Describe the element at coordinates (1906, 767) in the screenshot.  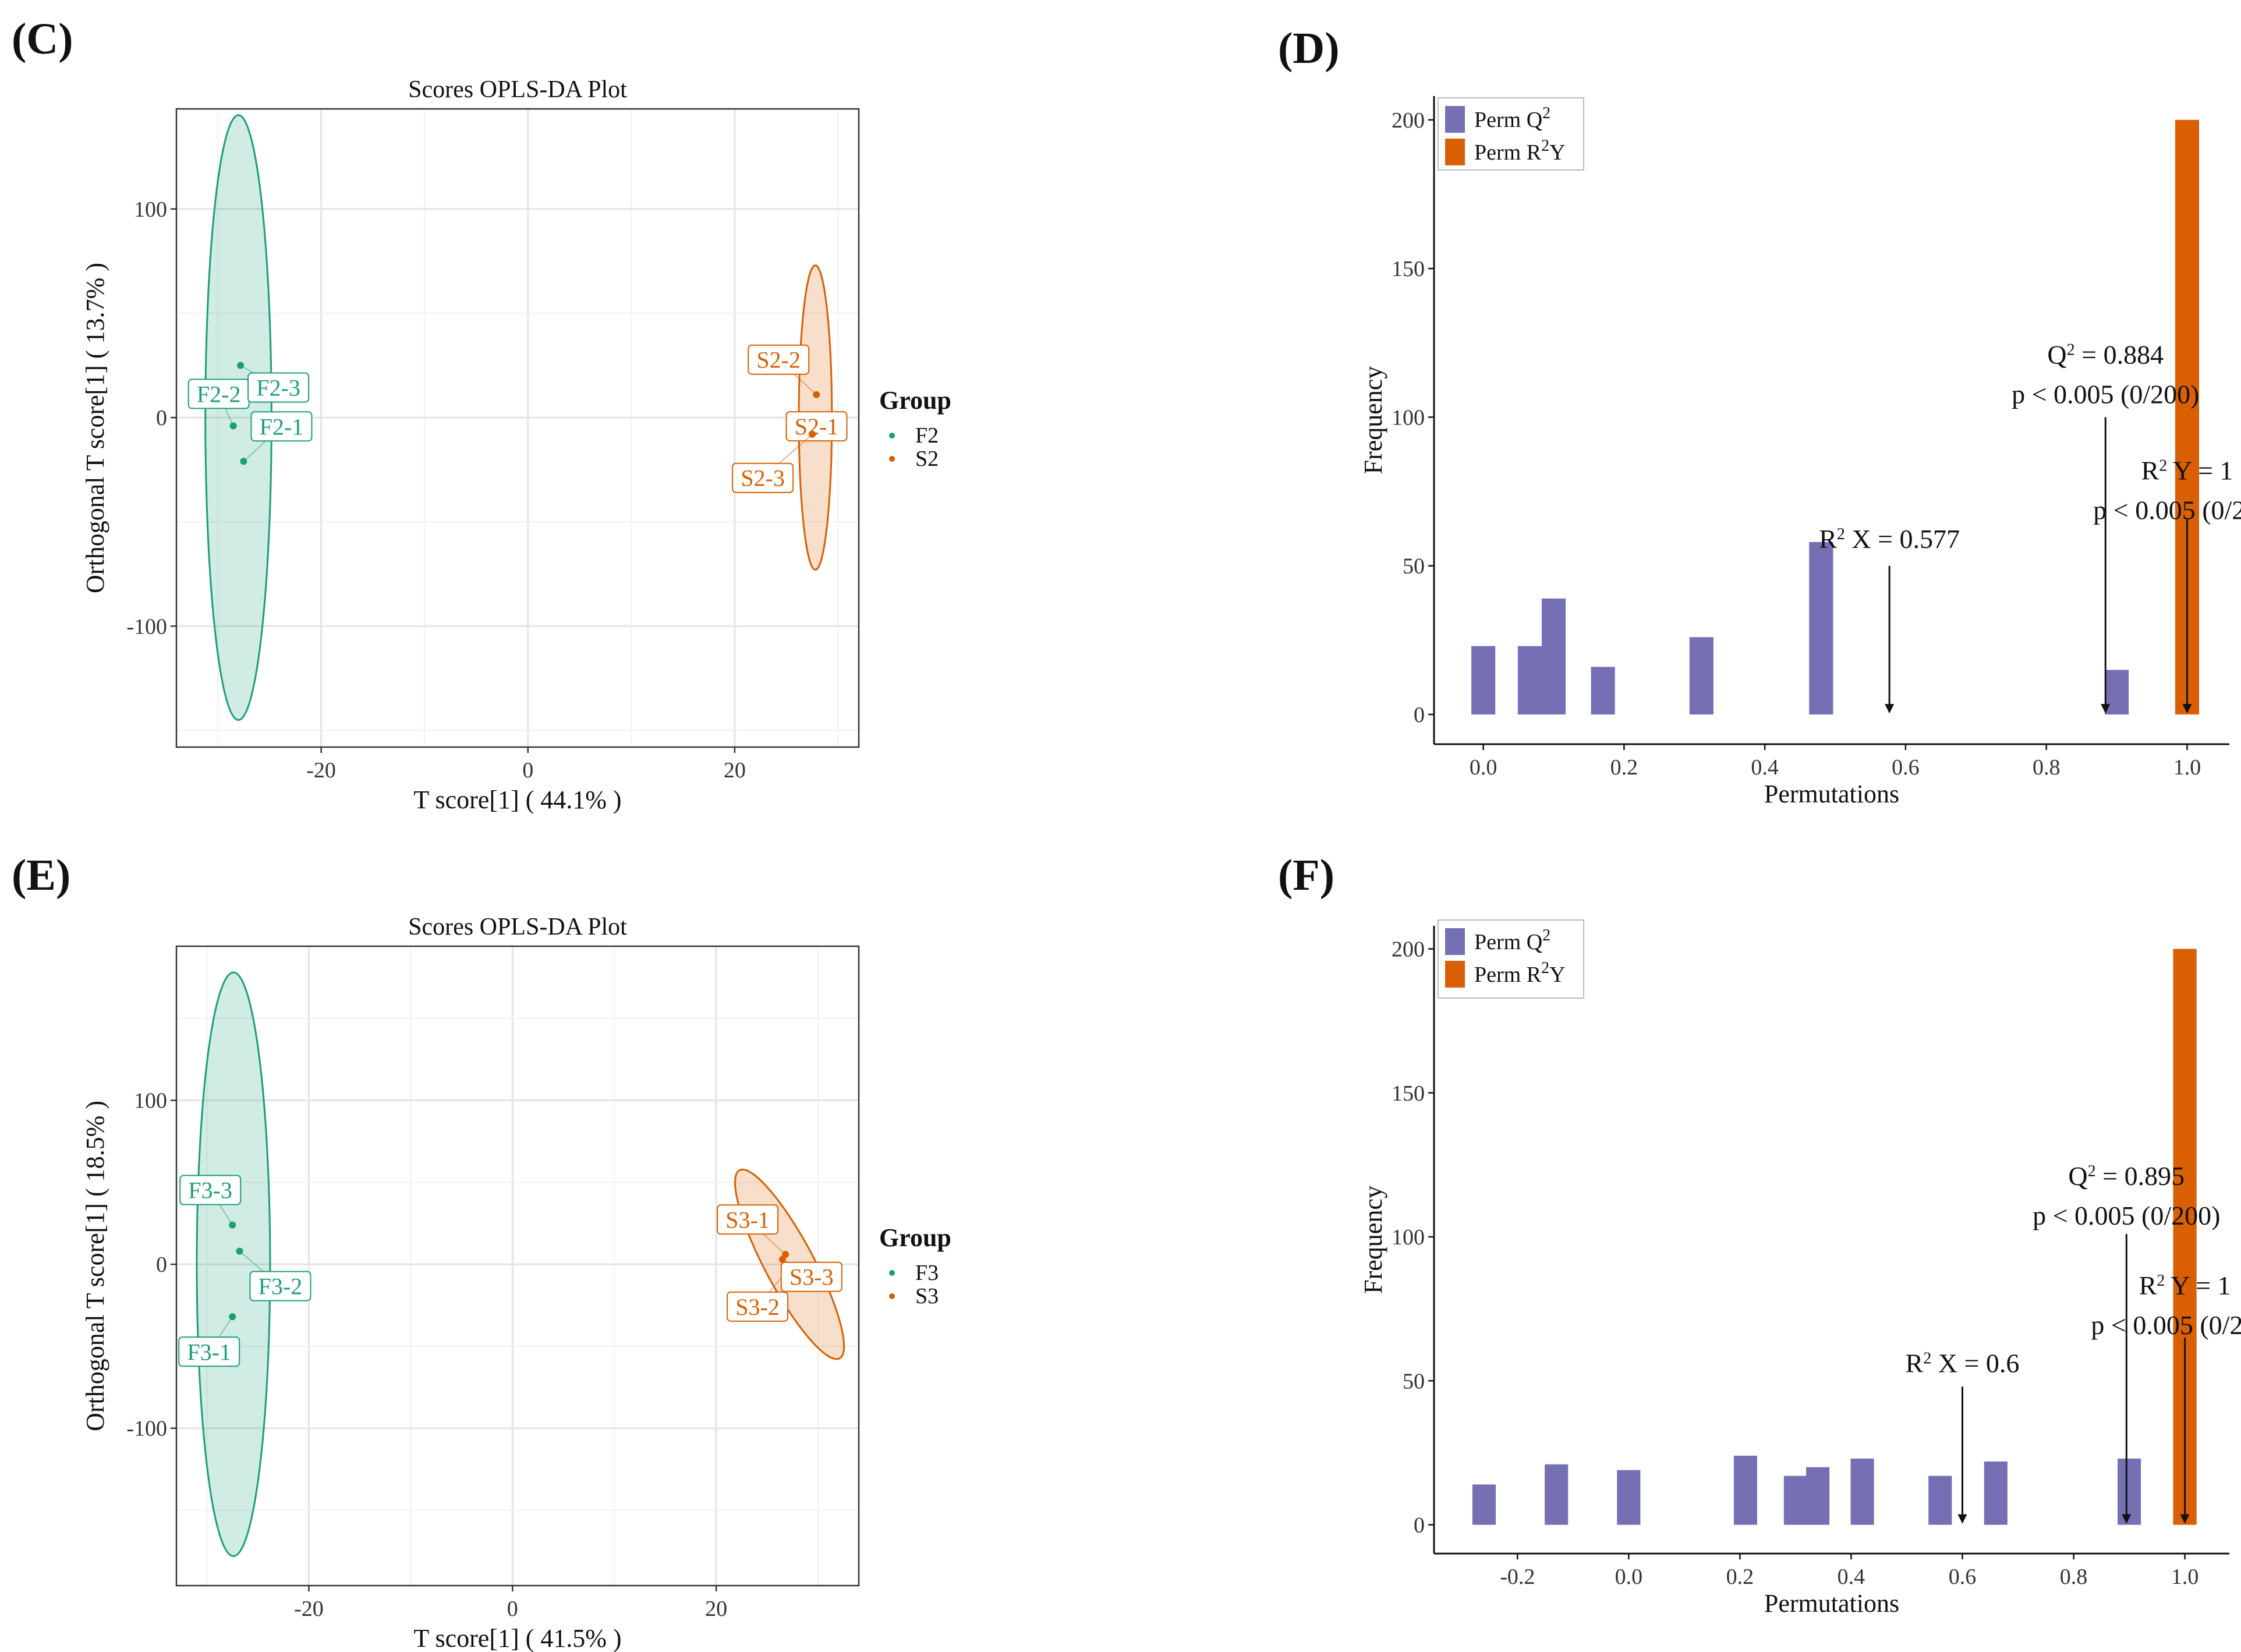
I see `x-tick-label: 0.6` at that location.